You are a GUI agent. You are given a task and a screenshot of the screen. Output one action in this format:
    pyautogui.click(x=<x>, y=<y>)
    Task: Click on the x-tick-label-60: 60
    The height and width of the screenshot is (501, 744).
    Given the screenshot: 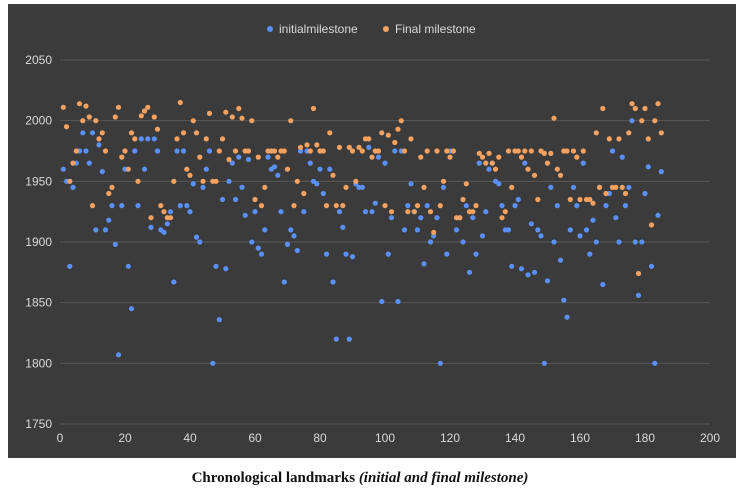 What is the action you would take?
    pyautogui.click(x=255, y=438)
    